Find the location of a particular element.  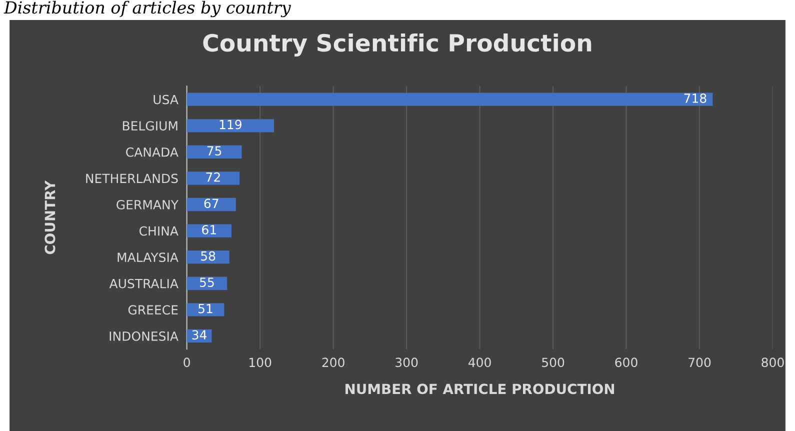

y-tick-label: NETHERLANDS is located at coordinates (132, 179).